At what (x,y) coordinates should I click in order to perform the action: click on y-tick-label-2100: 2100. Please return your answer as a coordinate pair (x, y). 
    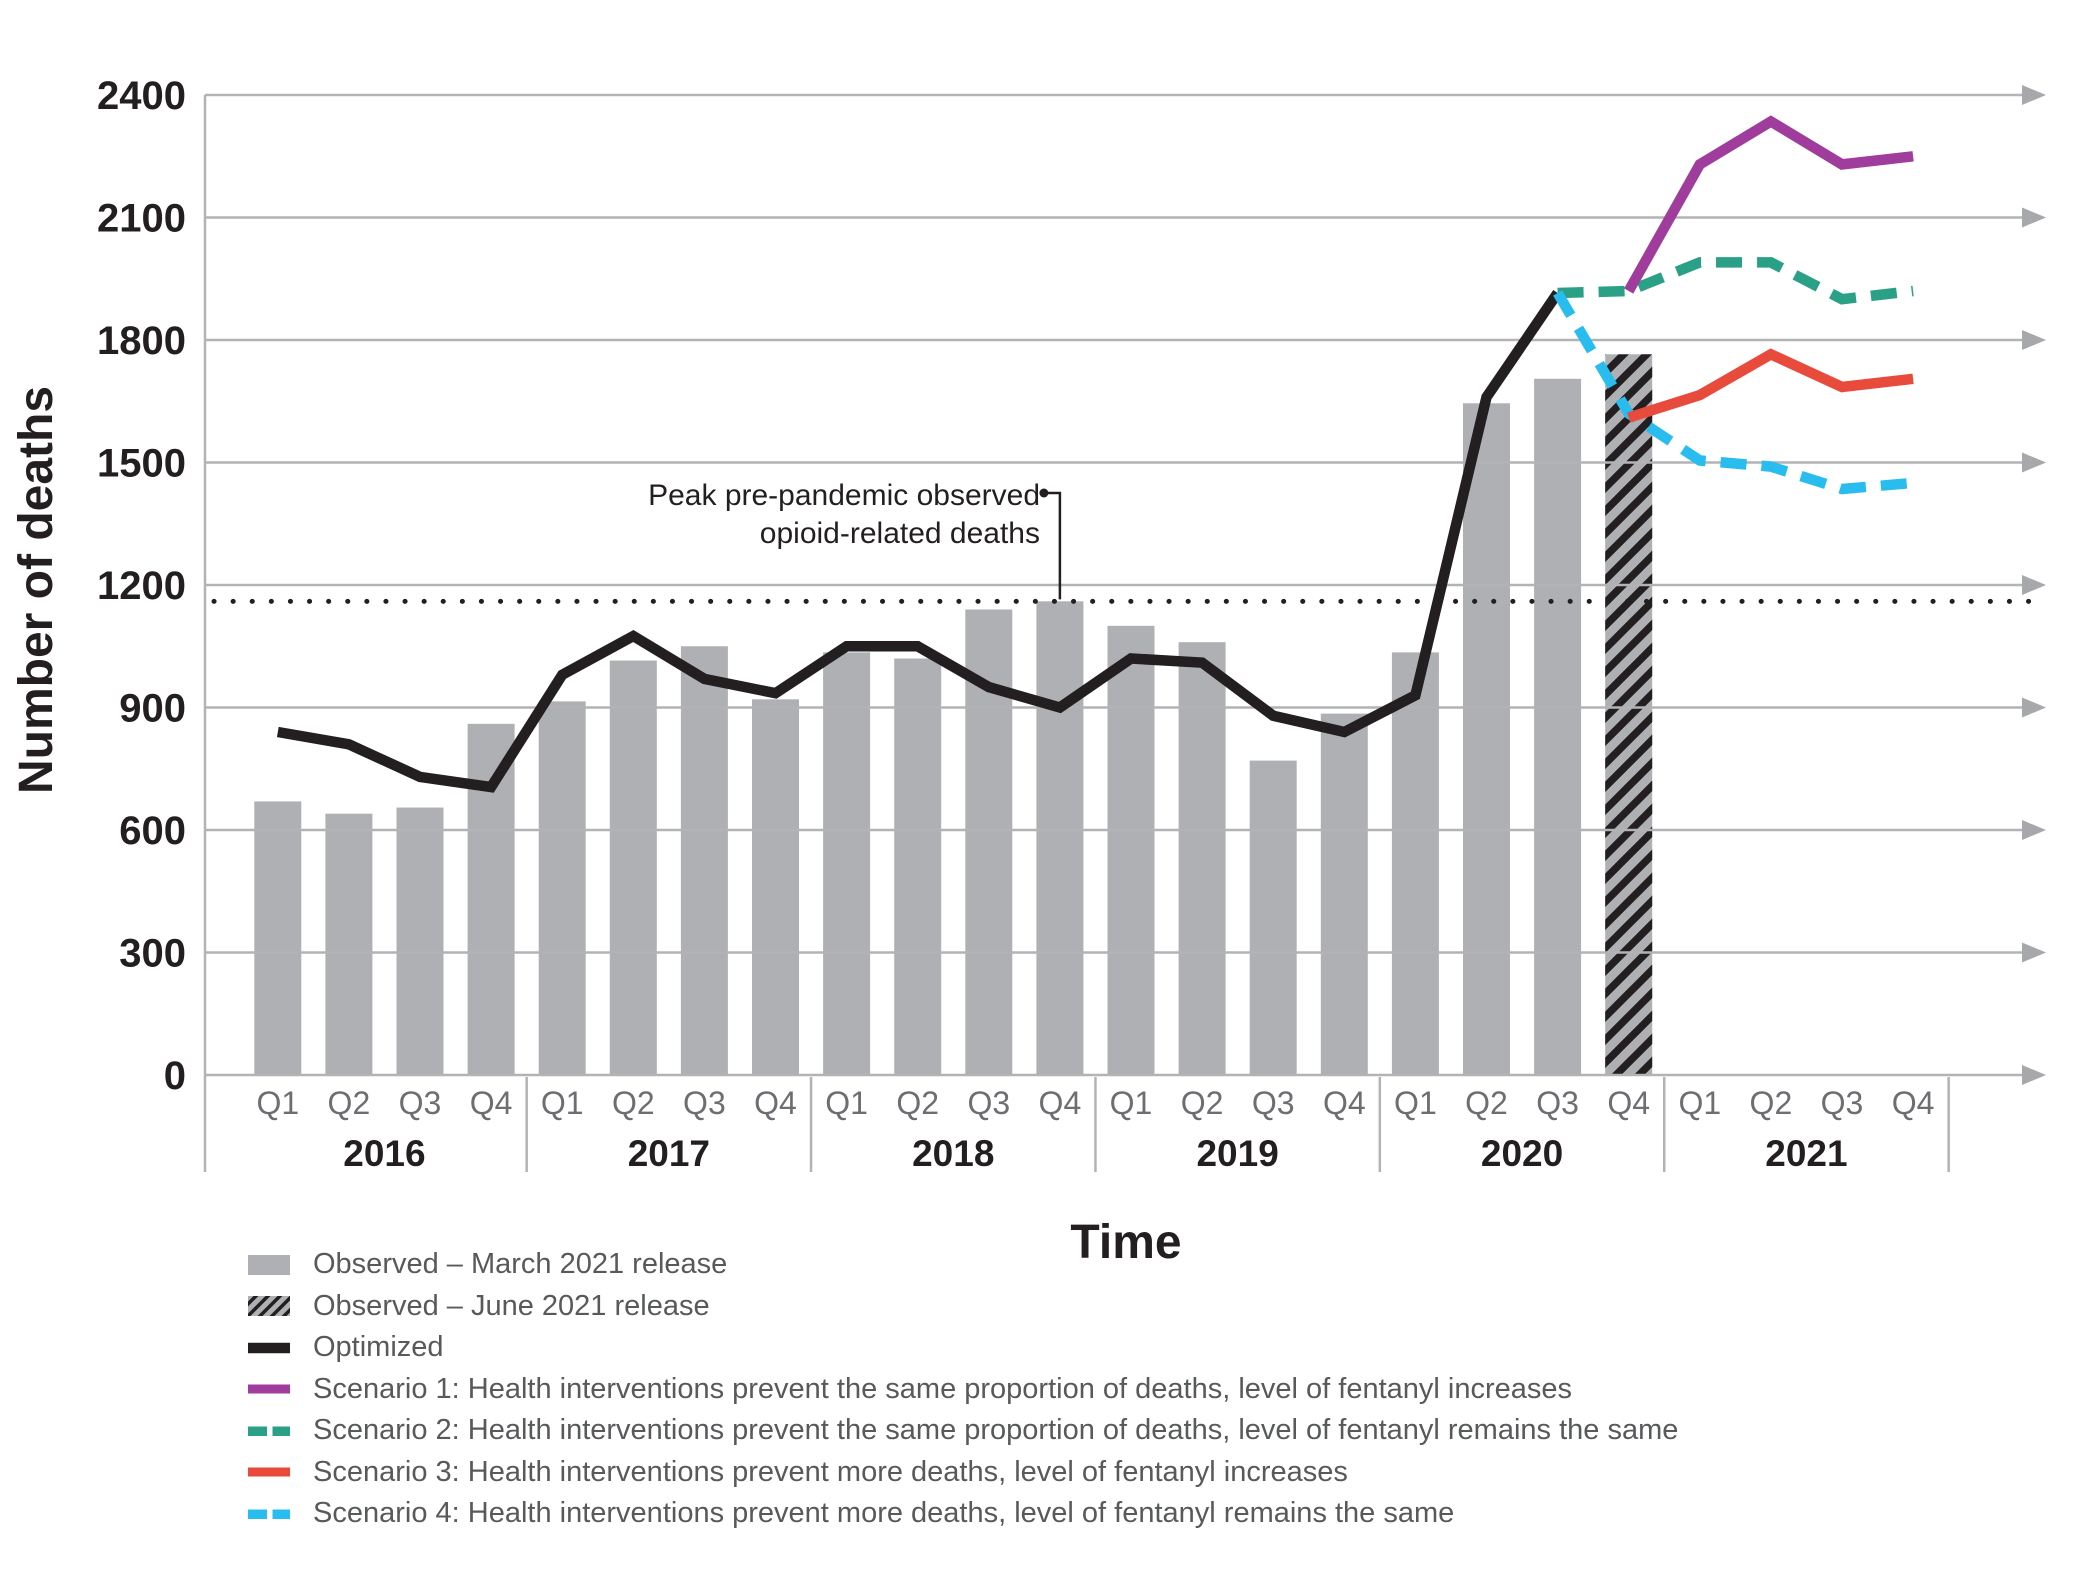
    Looking at the image, I should click on (141, 219).